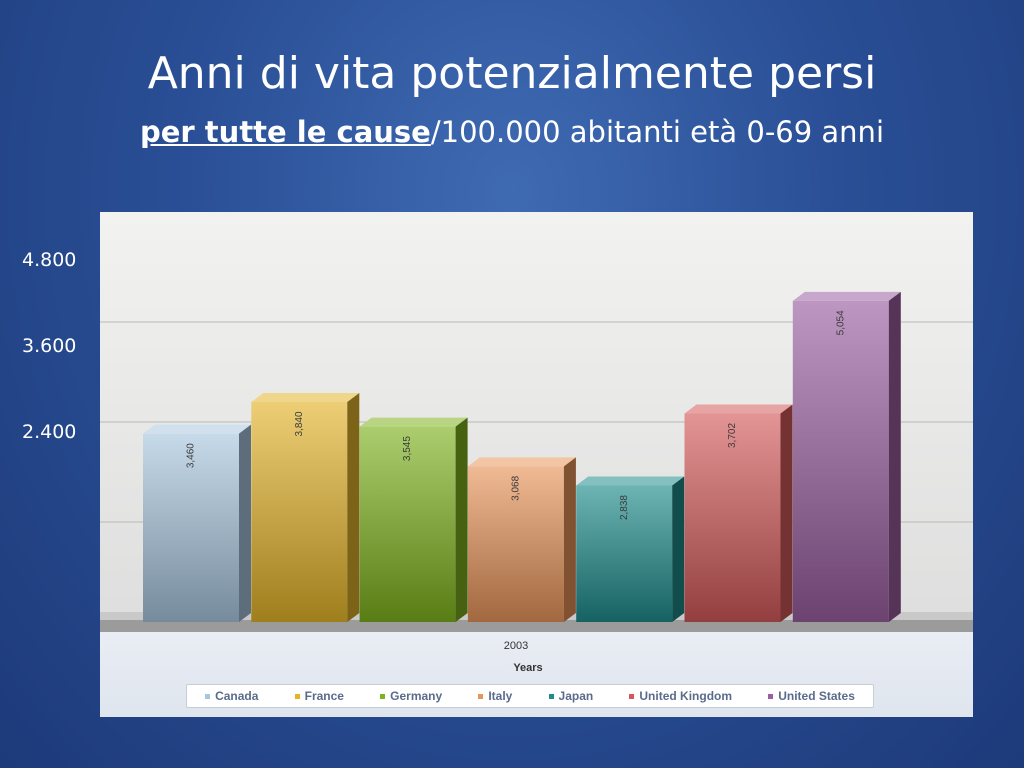 Image resolution: width=1024 pixels, height=768 pixels. What do you see at coordinates (237, 696) in the screenshot?
I see `legend-label: Canada` at bounding box center [237, 696].